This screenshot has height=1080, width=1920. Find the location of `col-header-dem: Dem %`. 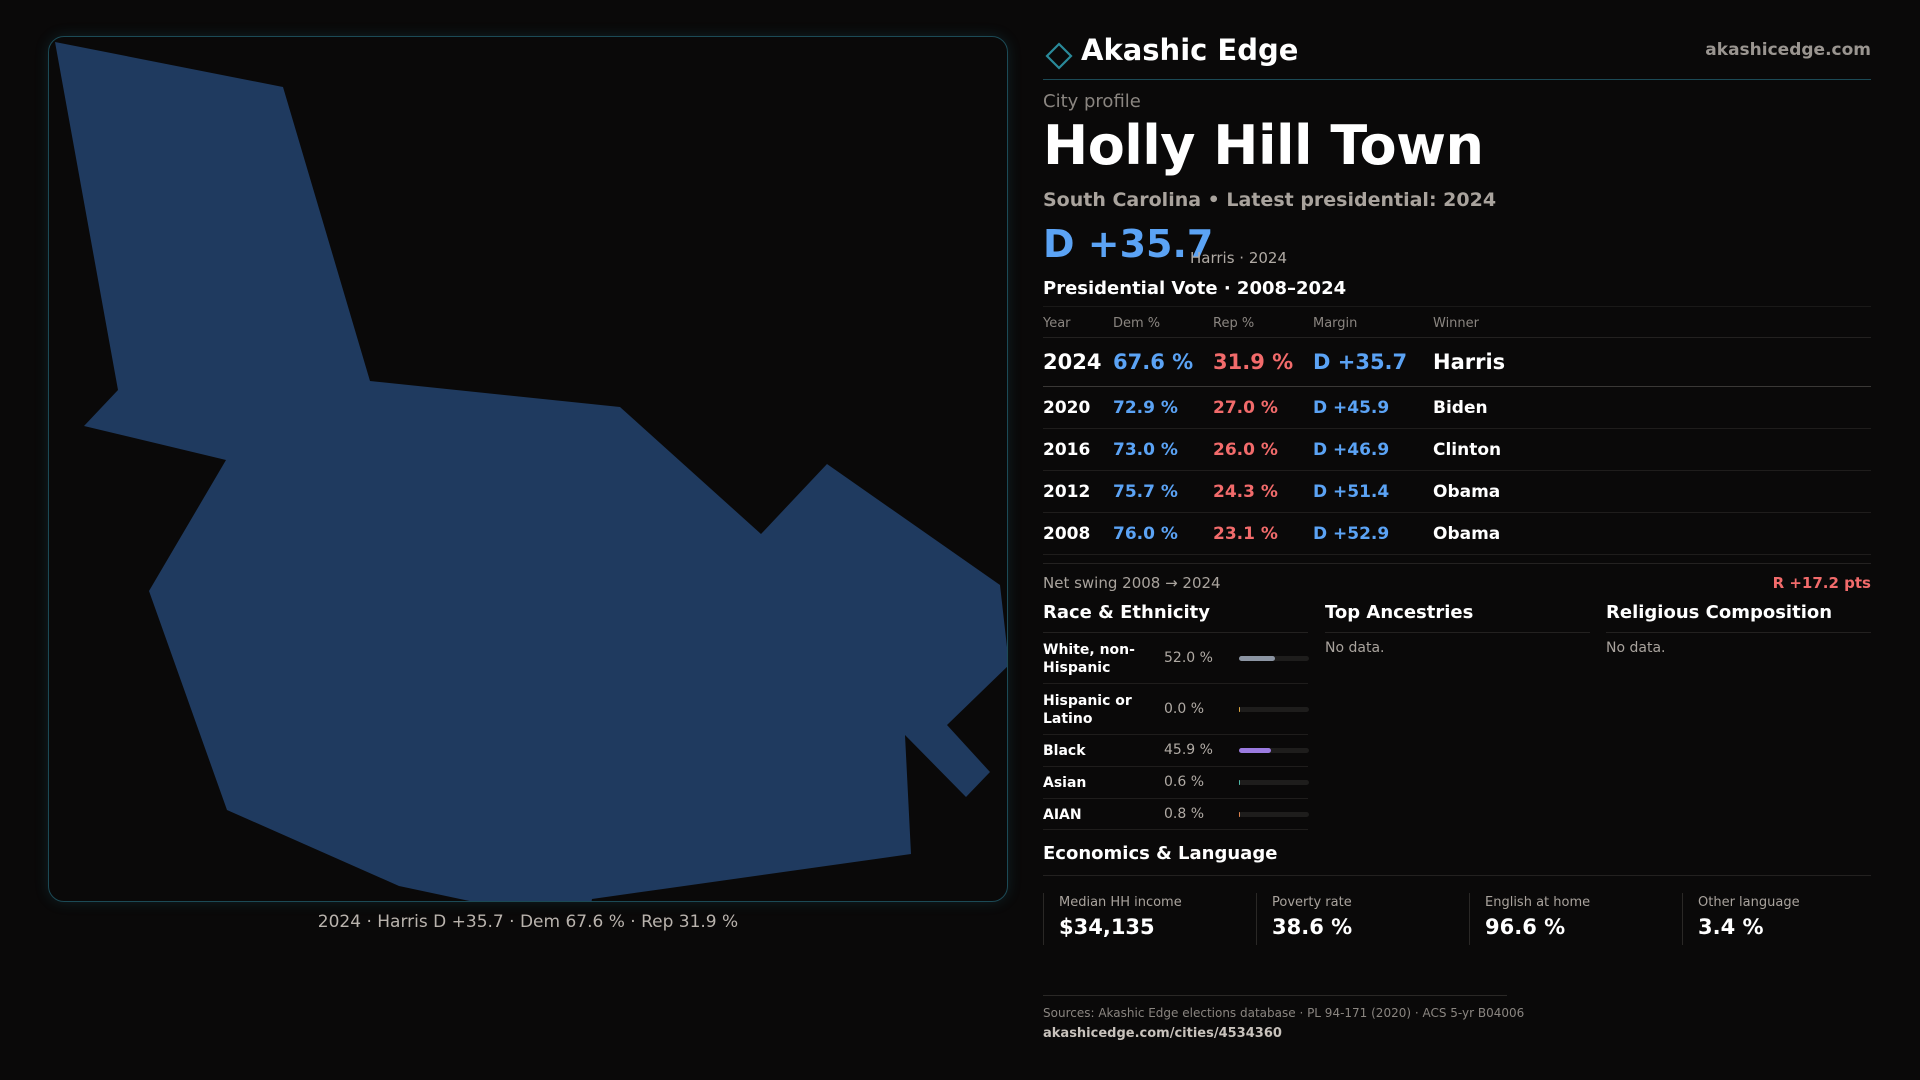

col-header-dem: Dem % is located at coordinates (1137, 323).